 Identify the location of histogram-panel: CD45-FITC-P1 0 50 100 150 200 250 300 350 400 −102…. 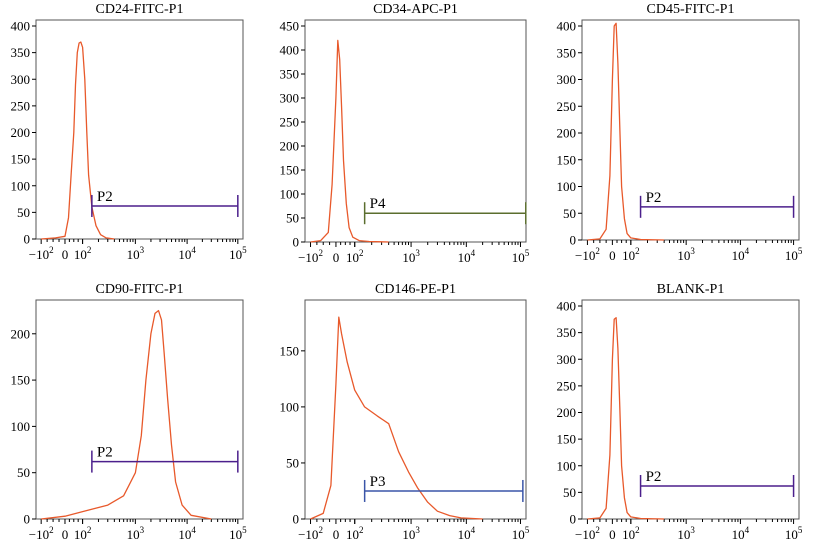
(680, 132).